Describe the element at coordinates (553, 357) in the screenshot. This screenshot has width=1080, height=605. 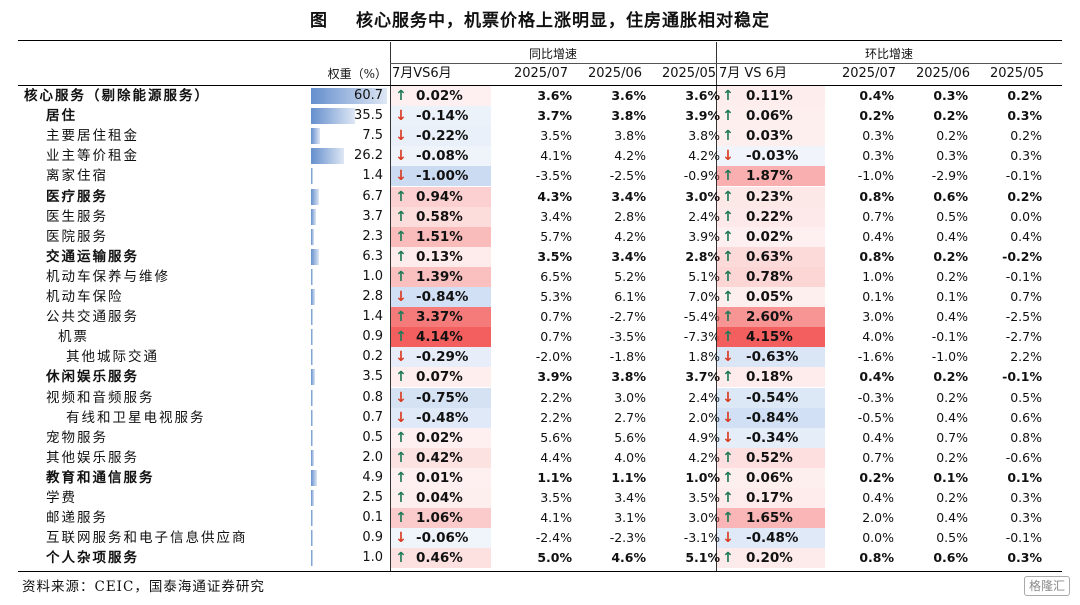
I see `yoy-value: -2.0%` at that location.